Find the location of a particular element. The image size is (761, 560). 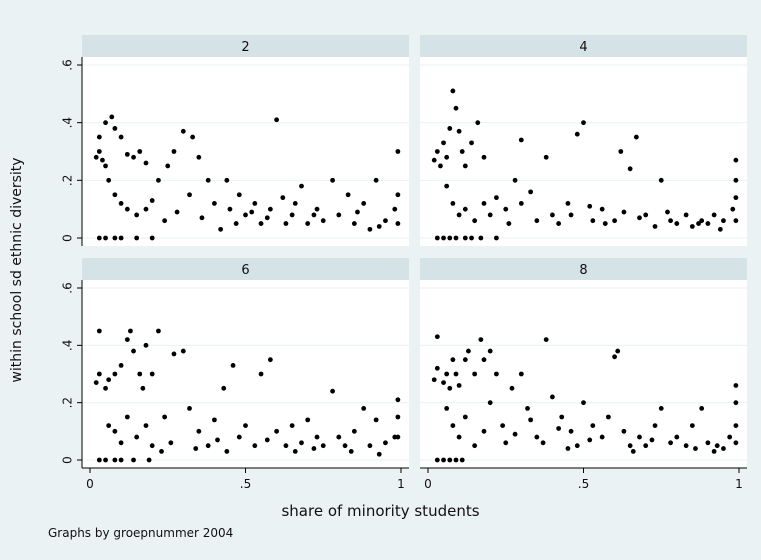

panel-strip is located at coordinates (583, 46).